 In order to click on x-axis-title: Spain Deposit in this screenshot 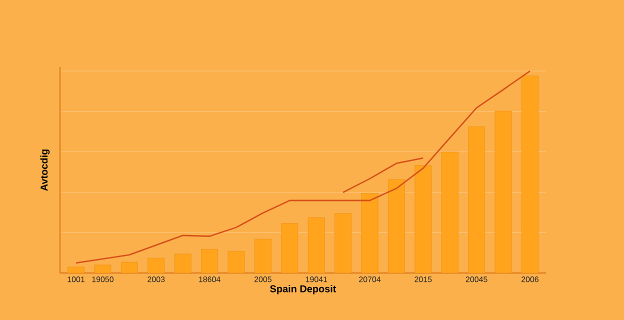, I will do `click(303, 289)`.